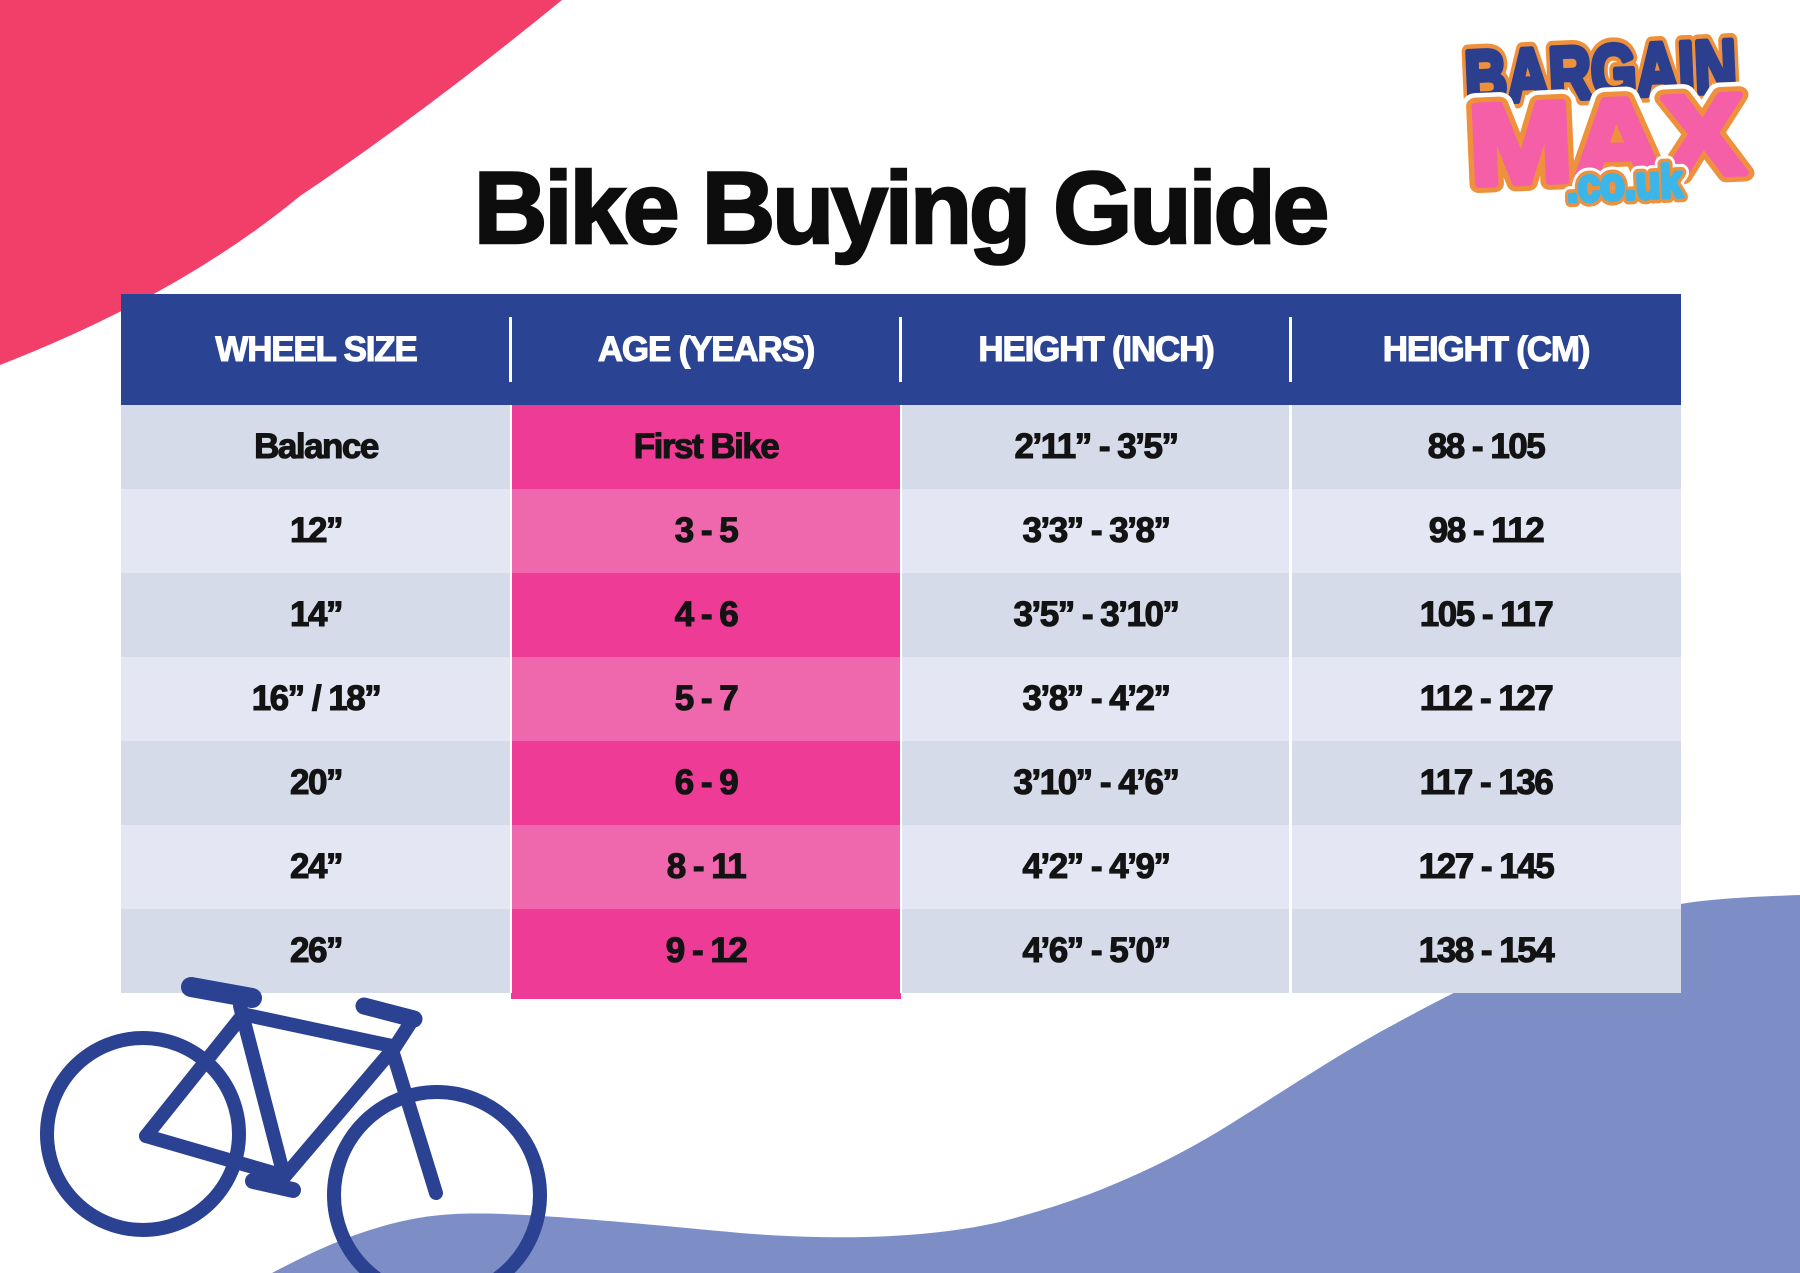 The image size is (1800, 1273). Describe the element at coordinates (1606, 140) in the screenshot. I see `svg-text: MAX` at that location.